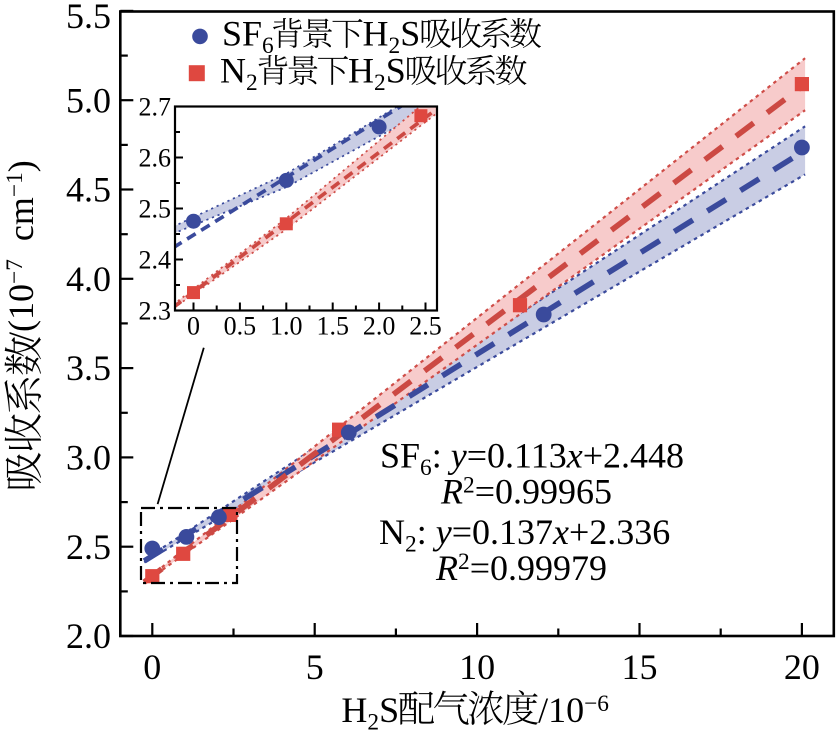  I want to click on svg-text: R2=0.99965, so click(526, 492).